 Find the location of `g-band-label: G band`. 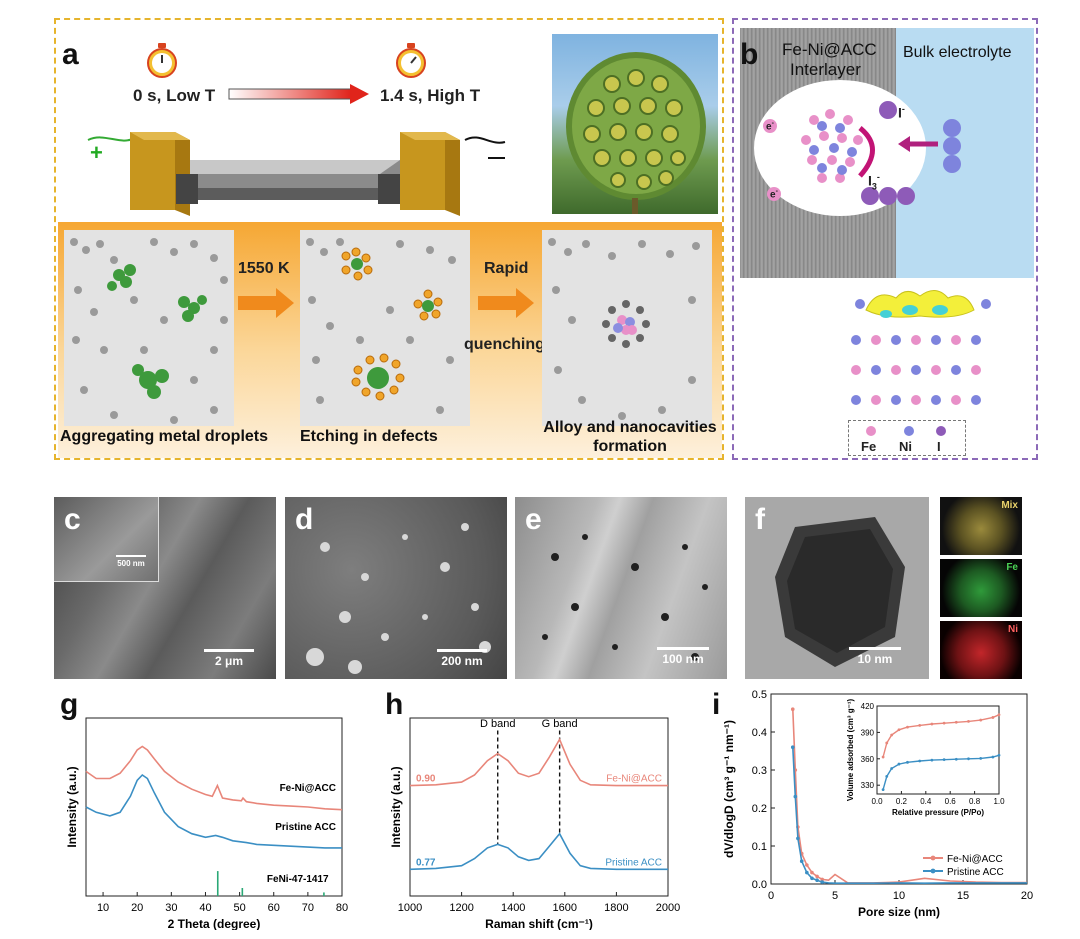

g-band-label: G band is located at coordinates (560, 724).